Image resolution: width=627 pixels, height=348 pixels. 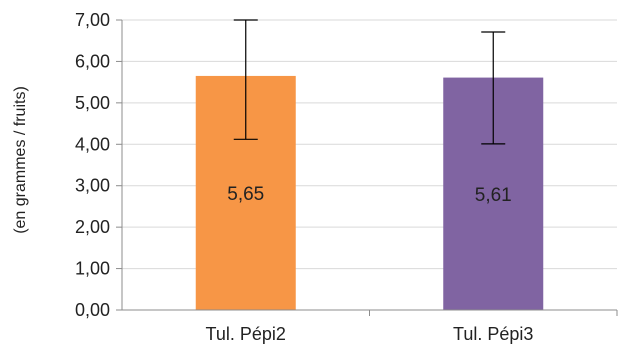 What do you see at coordinates (92, 144) in the screenshot?
I see `y-tick-label-4: 4,00` at bounding box center [92, 144].